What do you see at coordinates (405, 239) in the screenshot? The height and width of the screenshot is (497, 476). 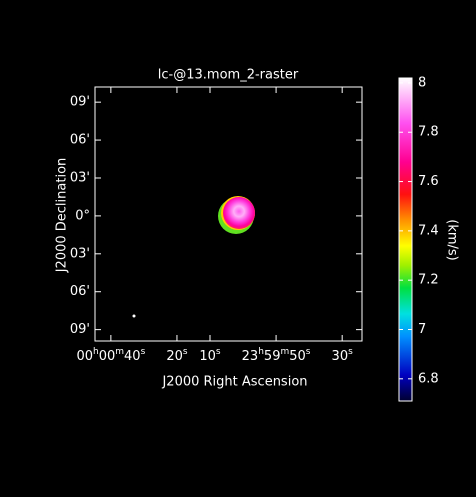 I see `colorbar` at bounding box center [405, 239].